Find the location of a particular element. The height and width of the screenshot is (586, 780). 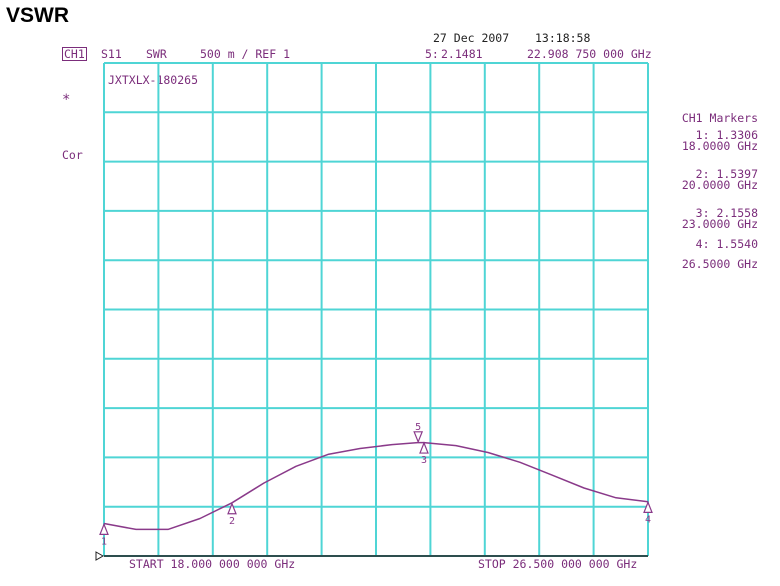

marker-2: 2 is located at coordinates (232, 514).